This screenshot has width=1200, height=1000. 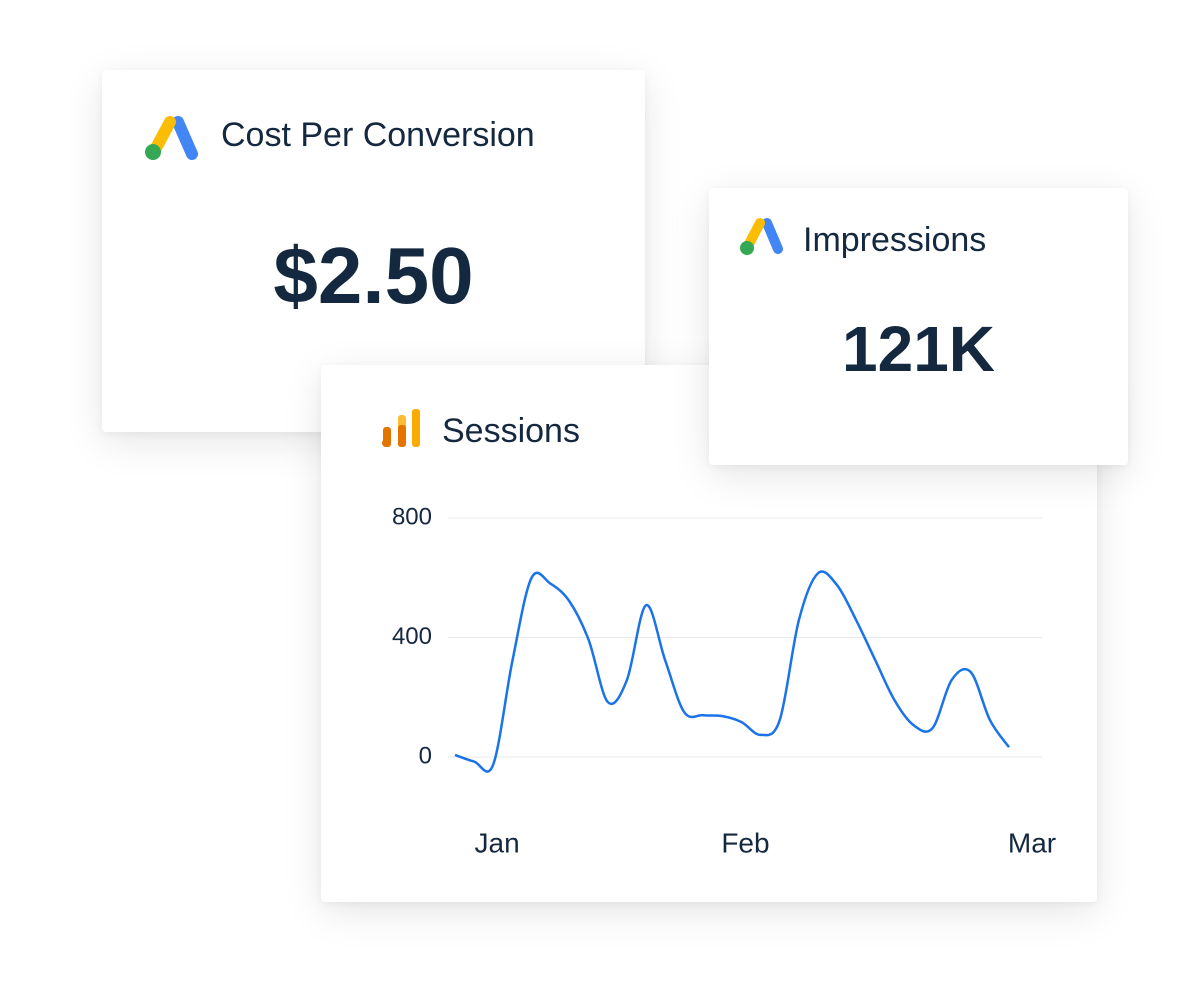 What do you see at coordinates (378, 135) in the screenshot?
I see `card-title: Cost Per Conversion` at bounding box center [378, 135].